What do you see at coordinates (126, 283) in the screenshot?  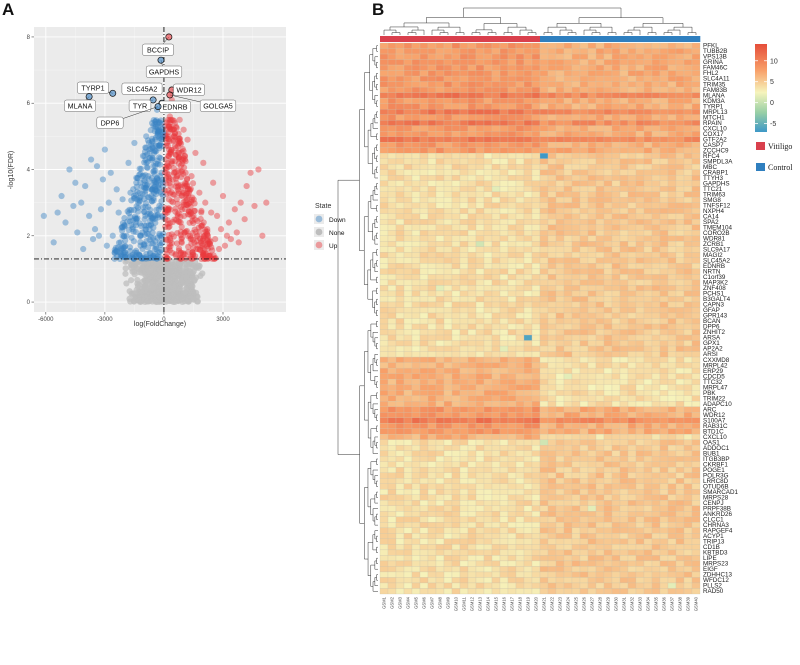 I see `none-point` at bounding box center [126, 283].